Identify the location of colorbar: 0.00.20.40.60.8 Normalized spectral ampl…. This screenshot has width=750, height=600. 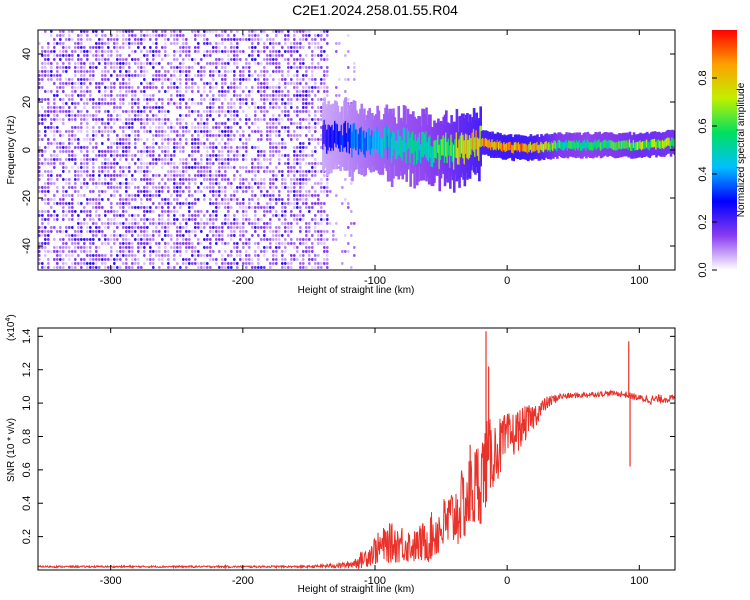
(722, 154).